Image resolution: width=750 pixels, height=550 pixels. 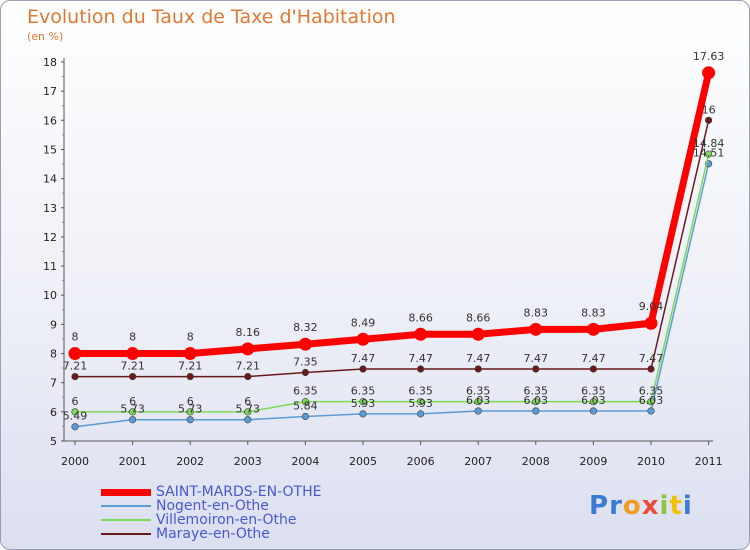 What do you see at coordinates (651, 461) in the screenshot?
I see `x-tick-label: 2010` at bounding box center [651, 461].